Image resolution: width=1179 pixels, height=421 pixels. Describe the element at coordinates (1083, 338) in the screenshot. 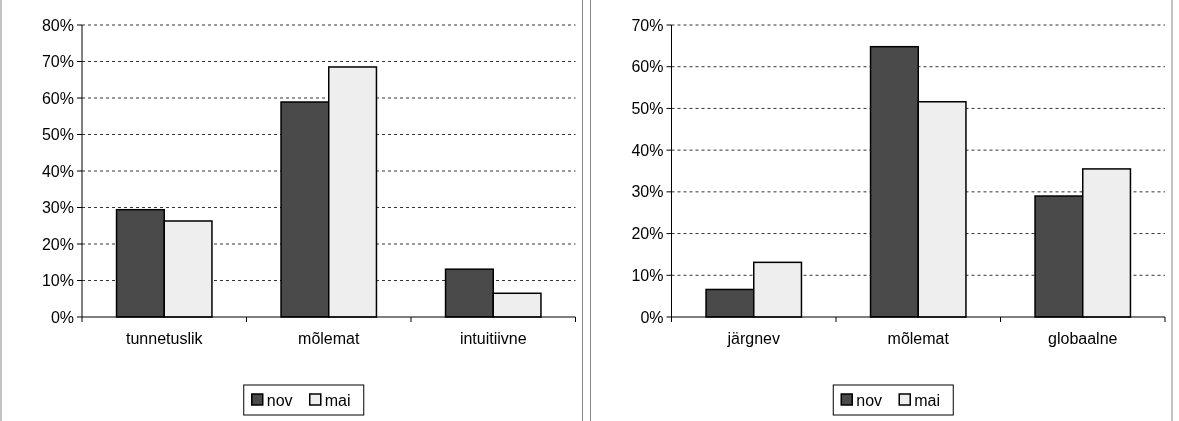

I see `x-tick-label: globaalne` at that location.